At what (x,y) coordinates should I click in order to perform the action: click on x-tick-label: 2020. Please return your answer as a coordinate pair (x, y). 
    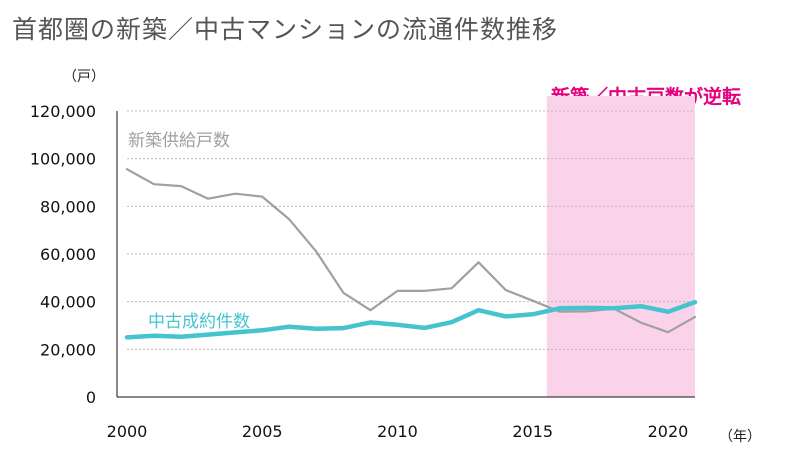
    Looking at the image, I should click on (668, 431).